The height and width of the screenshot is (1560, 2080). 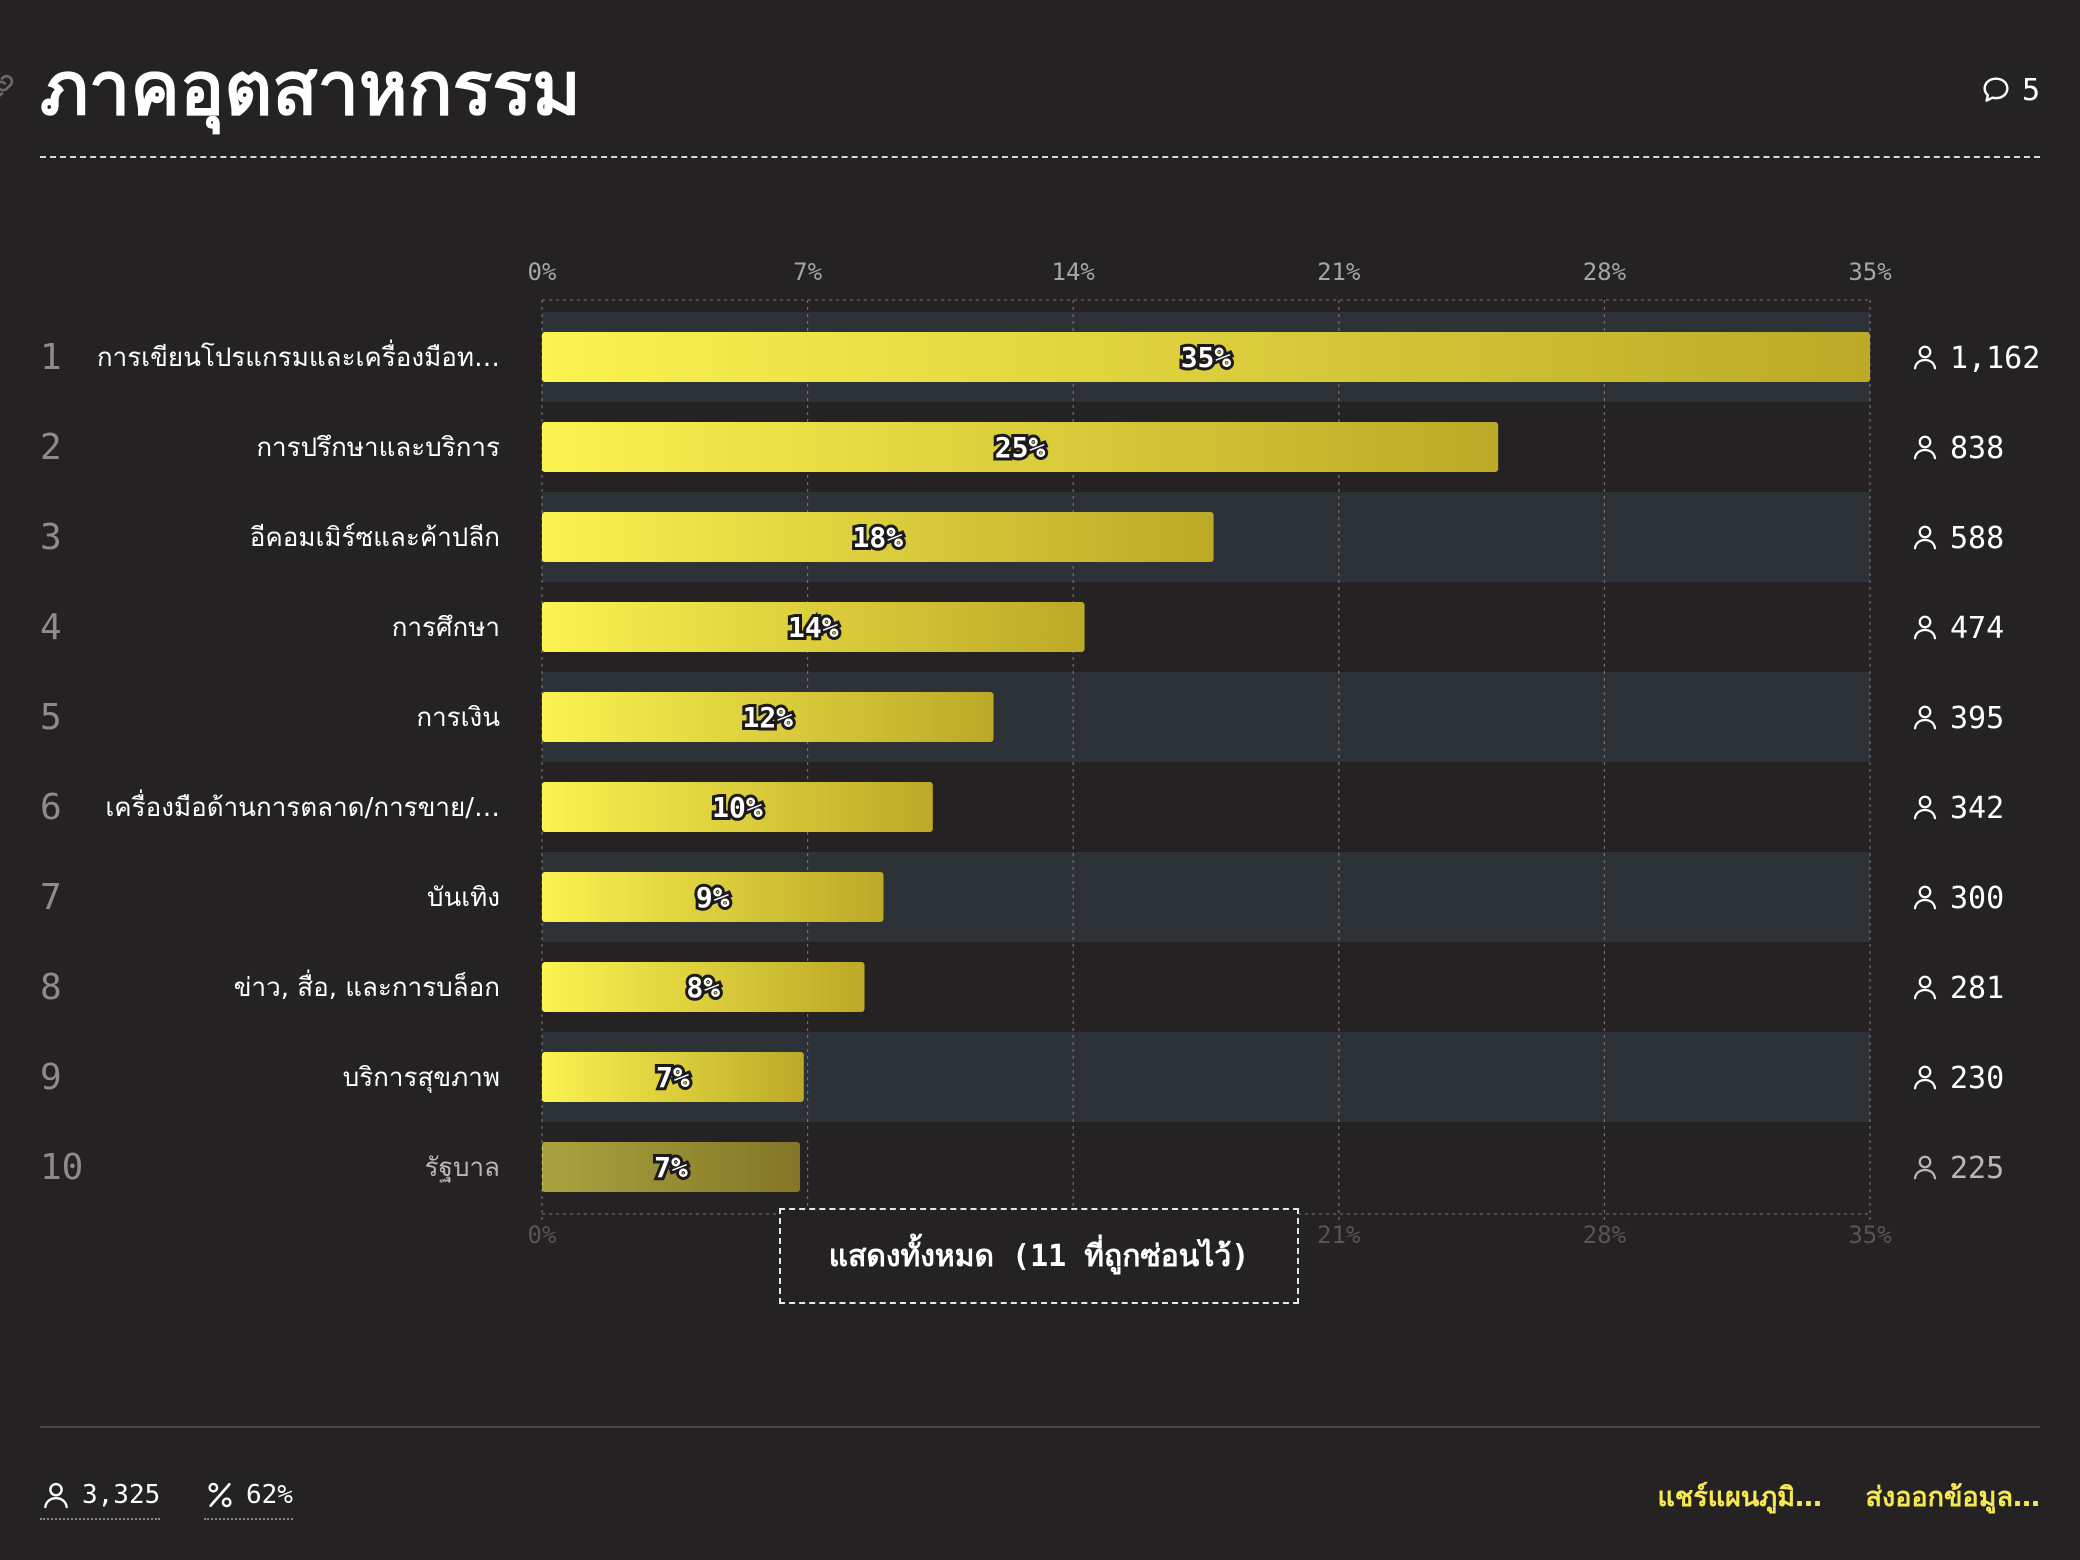 What do you see at coordinates (1977, 898) in the screenshot?
I see `respondent-count: 300` at bounding box center [1977, 898].